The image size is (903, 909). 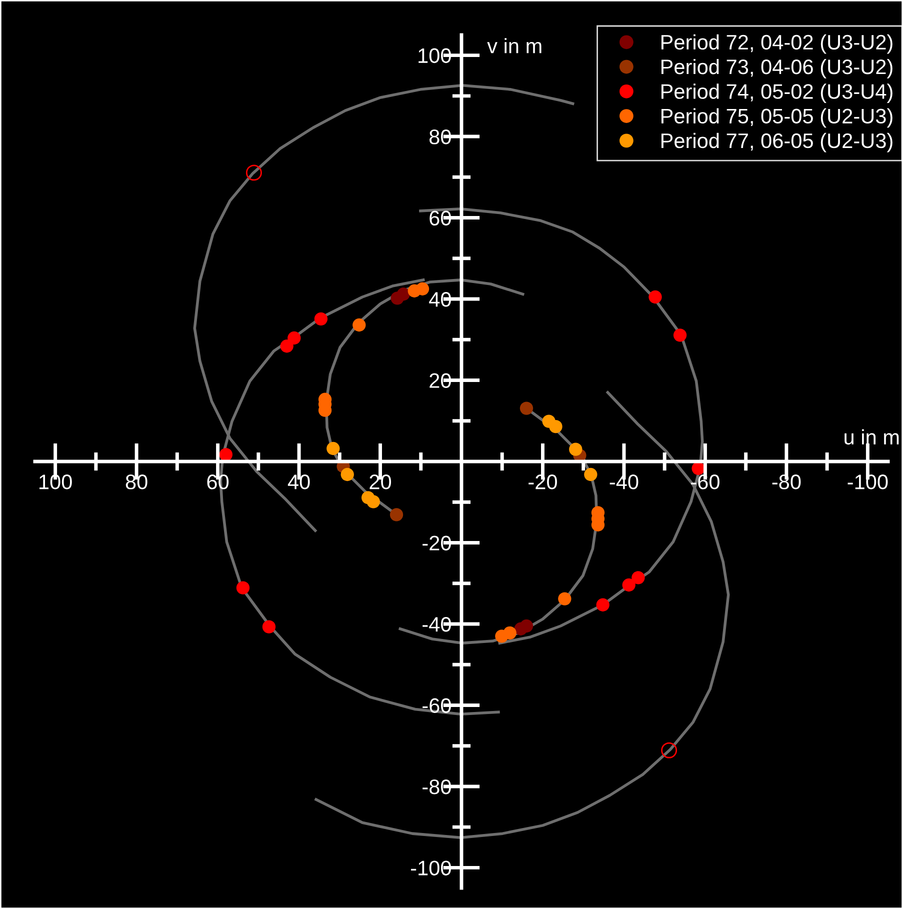 I want to click on y-tick-label: -40, so click(x=436, y=624).